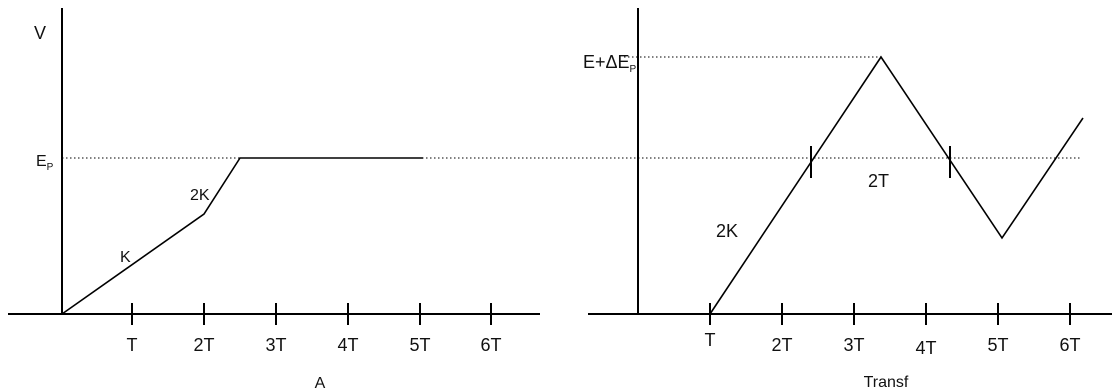  I want to click on left-tick-label: 3T, so click(275, 345).